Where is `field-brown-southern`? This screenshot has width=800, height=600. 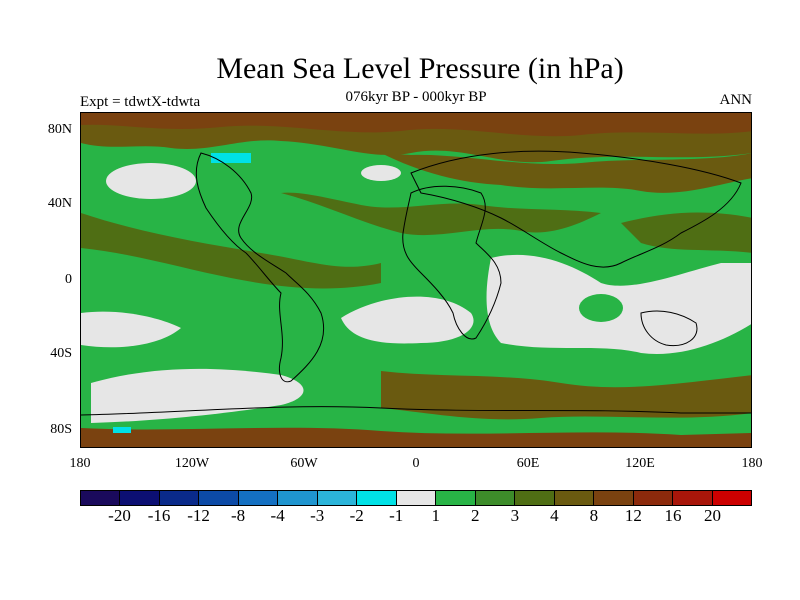
field-brown-southern is located at coordinates (566, 395).